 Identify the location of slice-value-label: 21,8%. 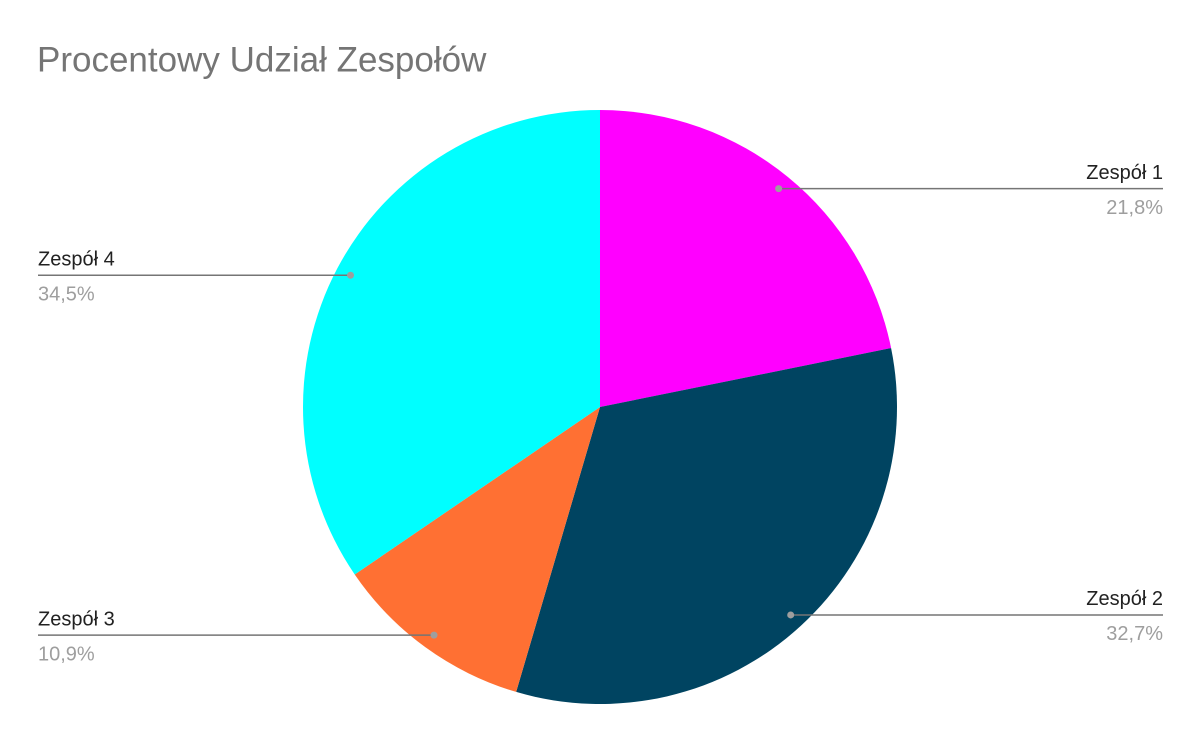
(1134, 208).